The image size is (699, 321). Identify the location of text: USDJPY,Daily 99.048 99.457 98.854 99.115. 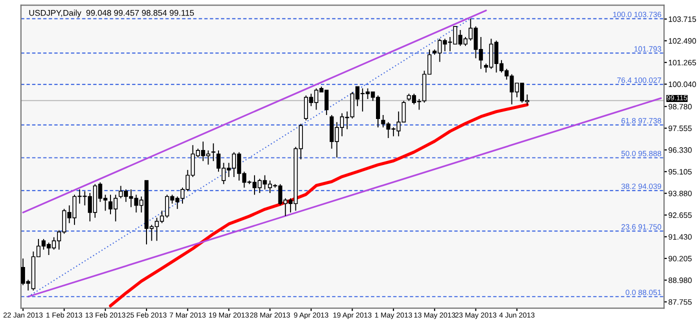
(111, 14).